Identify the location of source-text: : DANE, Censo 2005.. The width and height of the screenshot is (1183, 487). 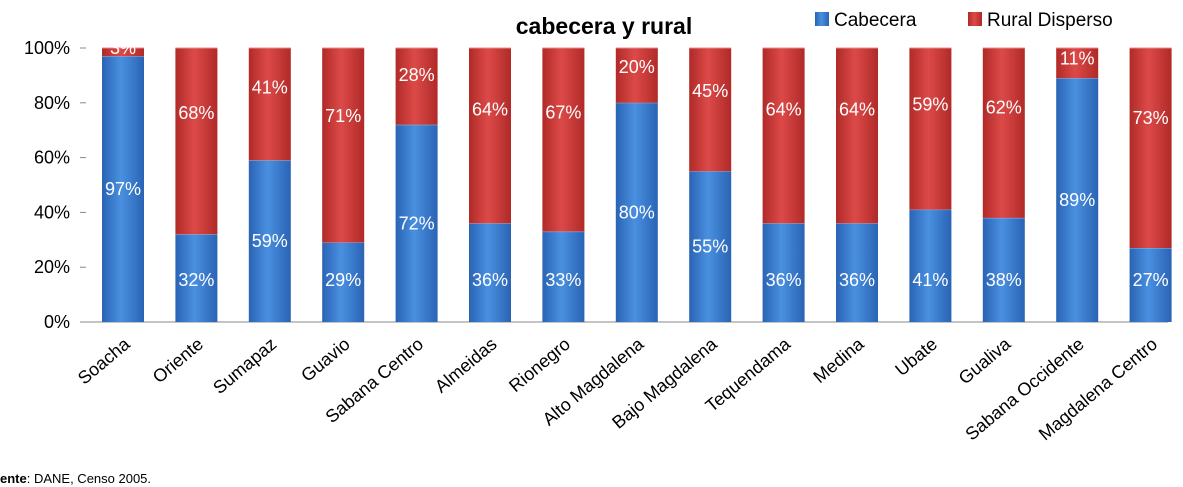
(89, 478).